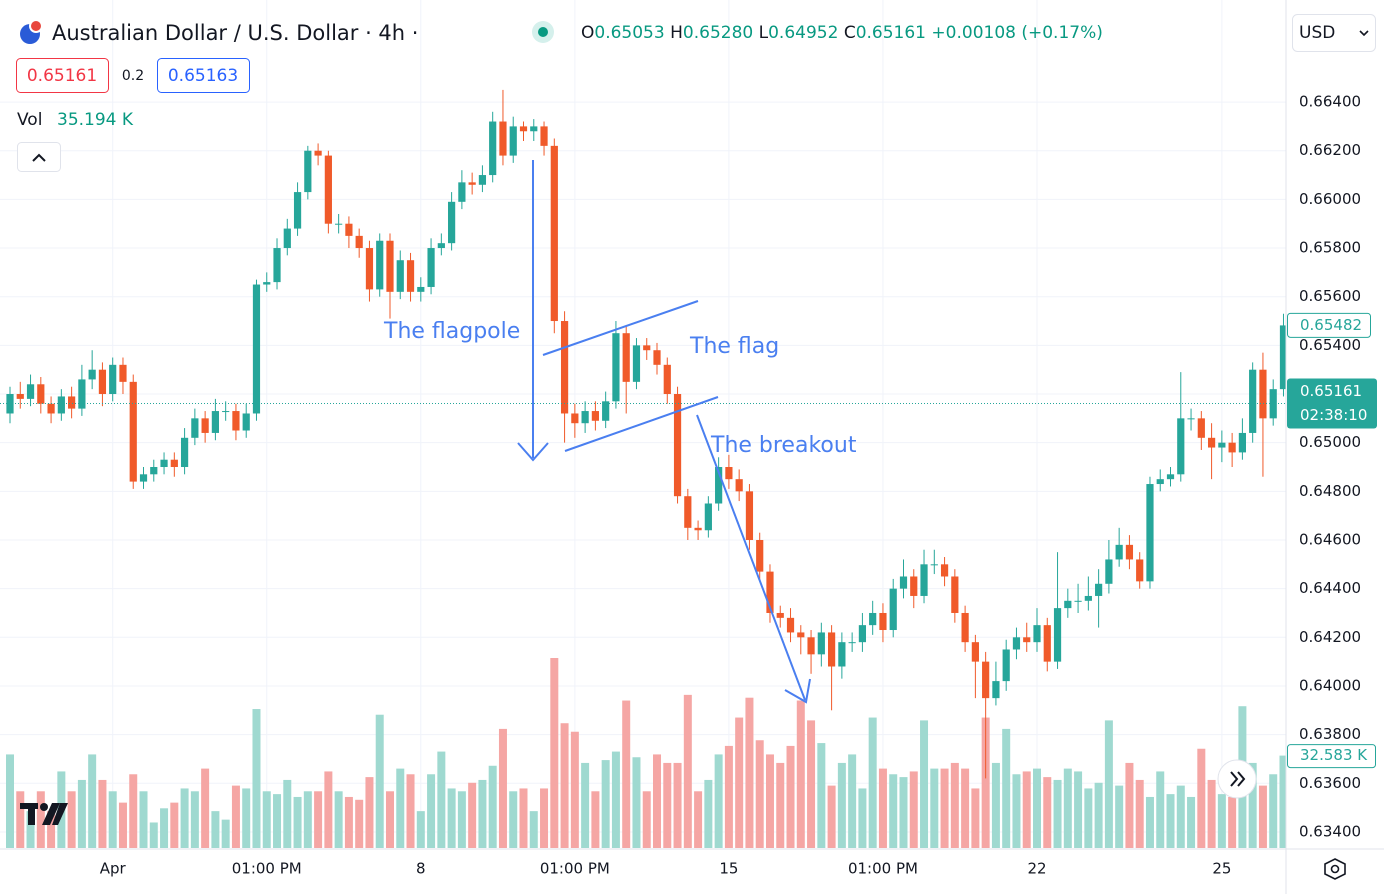 The image size is (1384, 894). Describe the element at coordinates (1330, 296) in the screenshot. I see `y-tick-label: 0.65600` at that location.